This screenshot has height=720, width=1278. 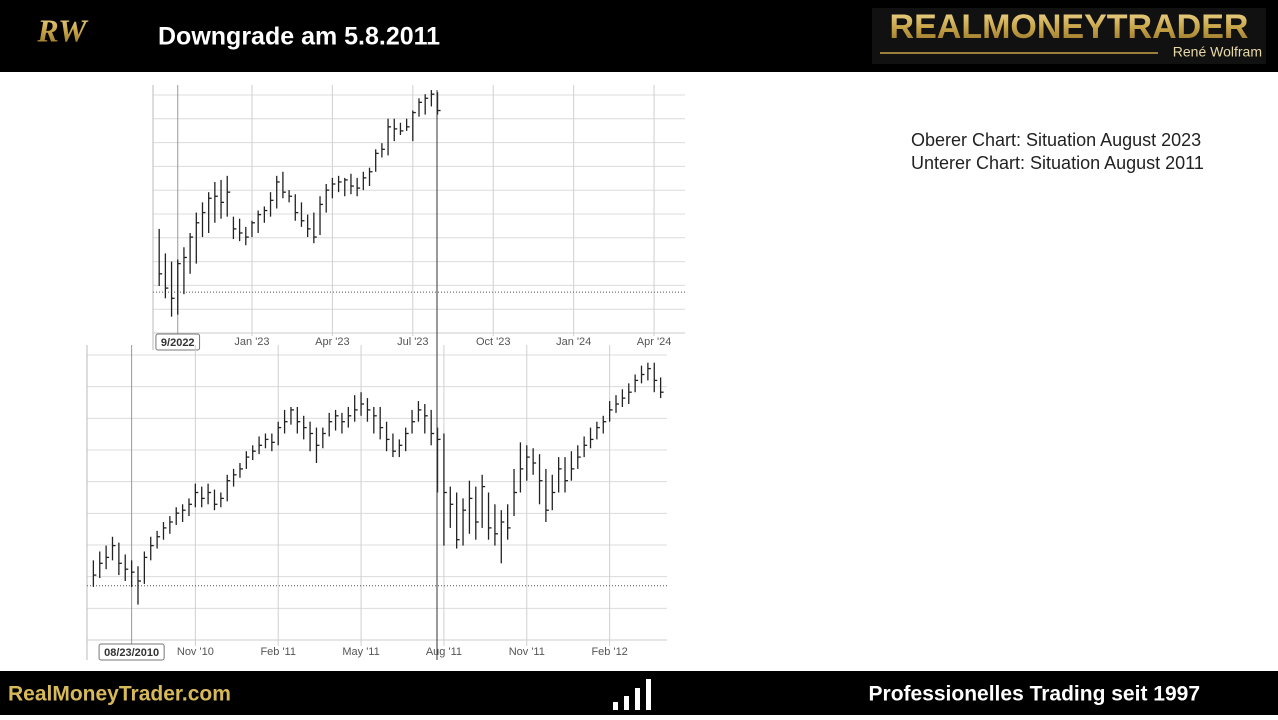 What do you see at coordinates (412, 342) in the screenshot?
I see `x-tick-label: Jul '23` at bounding box center [412, 342].